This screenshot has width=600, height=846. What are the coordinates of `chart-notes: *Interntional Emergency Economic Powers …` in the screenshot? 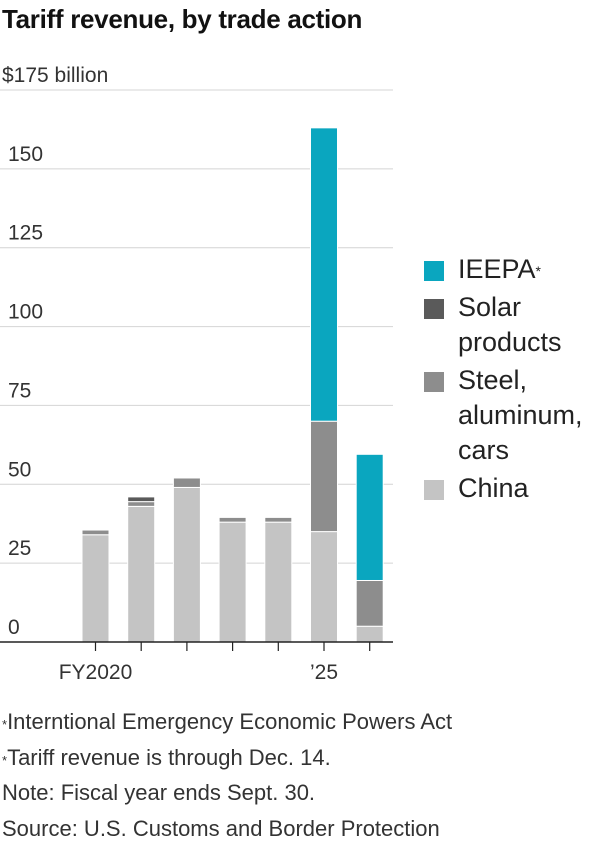 It's located at (227, 775).